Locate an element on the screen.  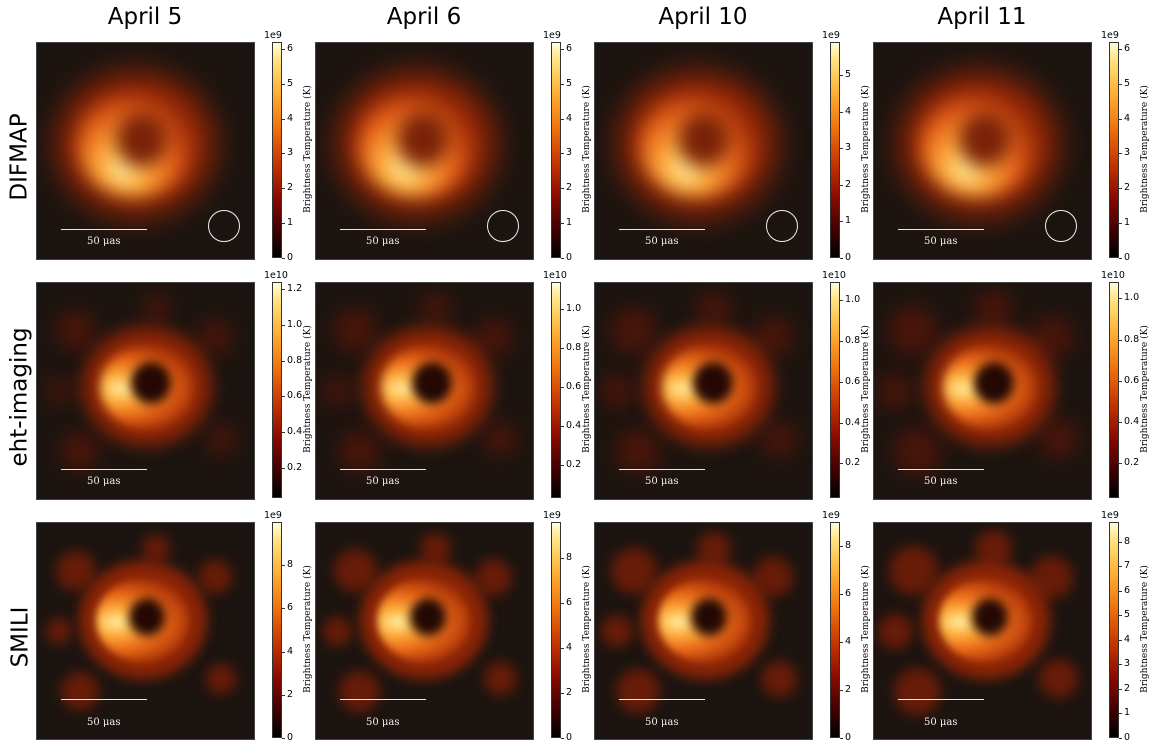
row-label-2: SMILI is located at coordinates (20, 637).